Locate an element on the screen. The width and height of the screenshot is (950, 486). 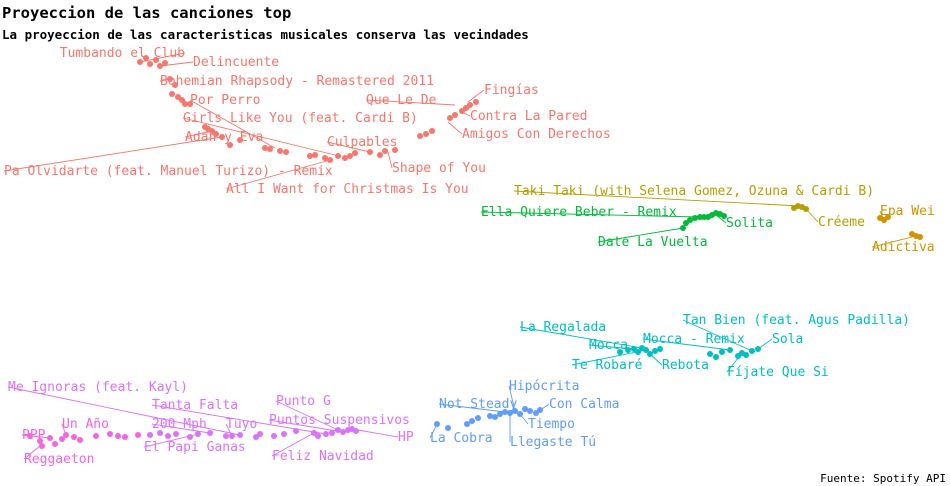
point-label: Tumbando el Club is located at coordinates (122, 53).